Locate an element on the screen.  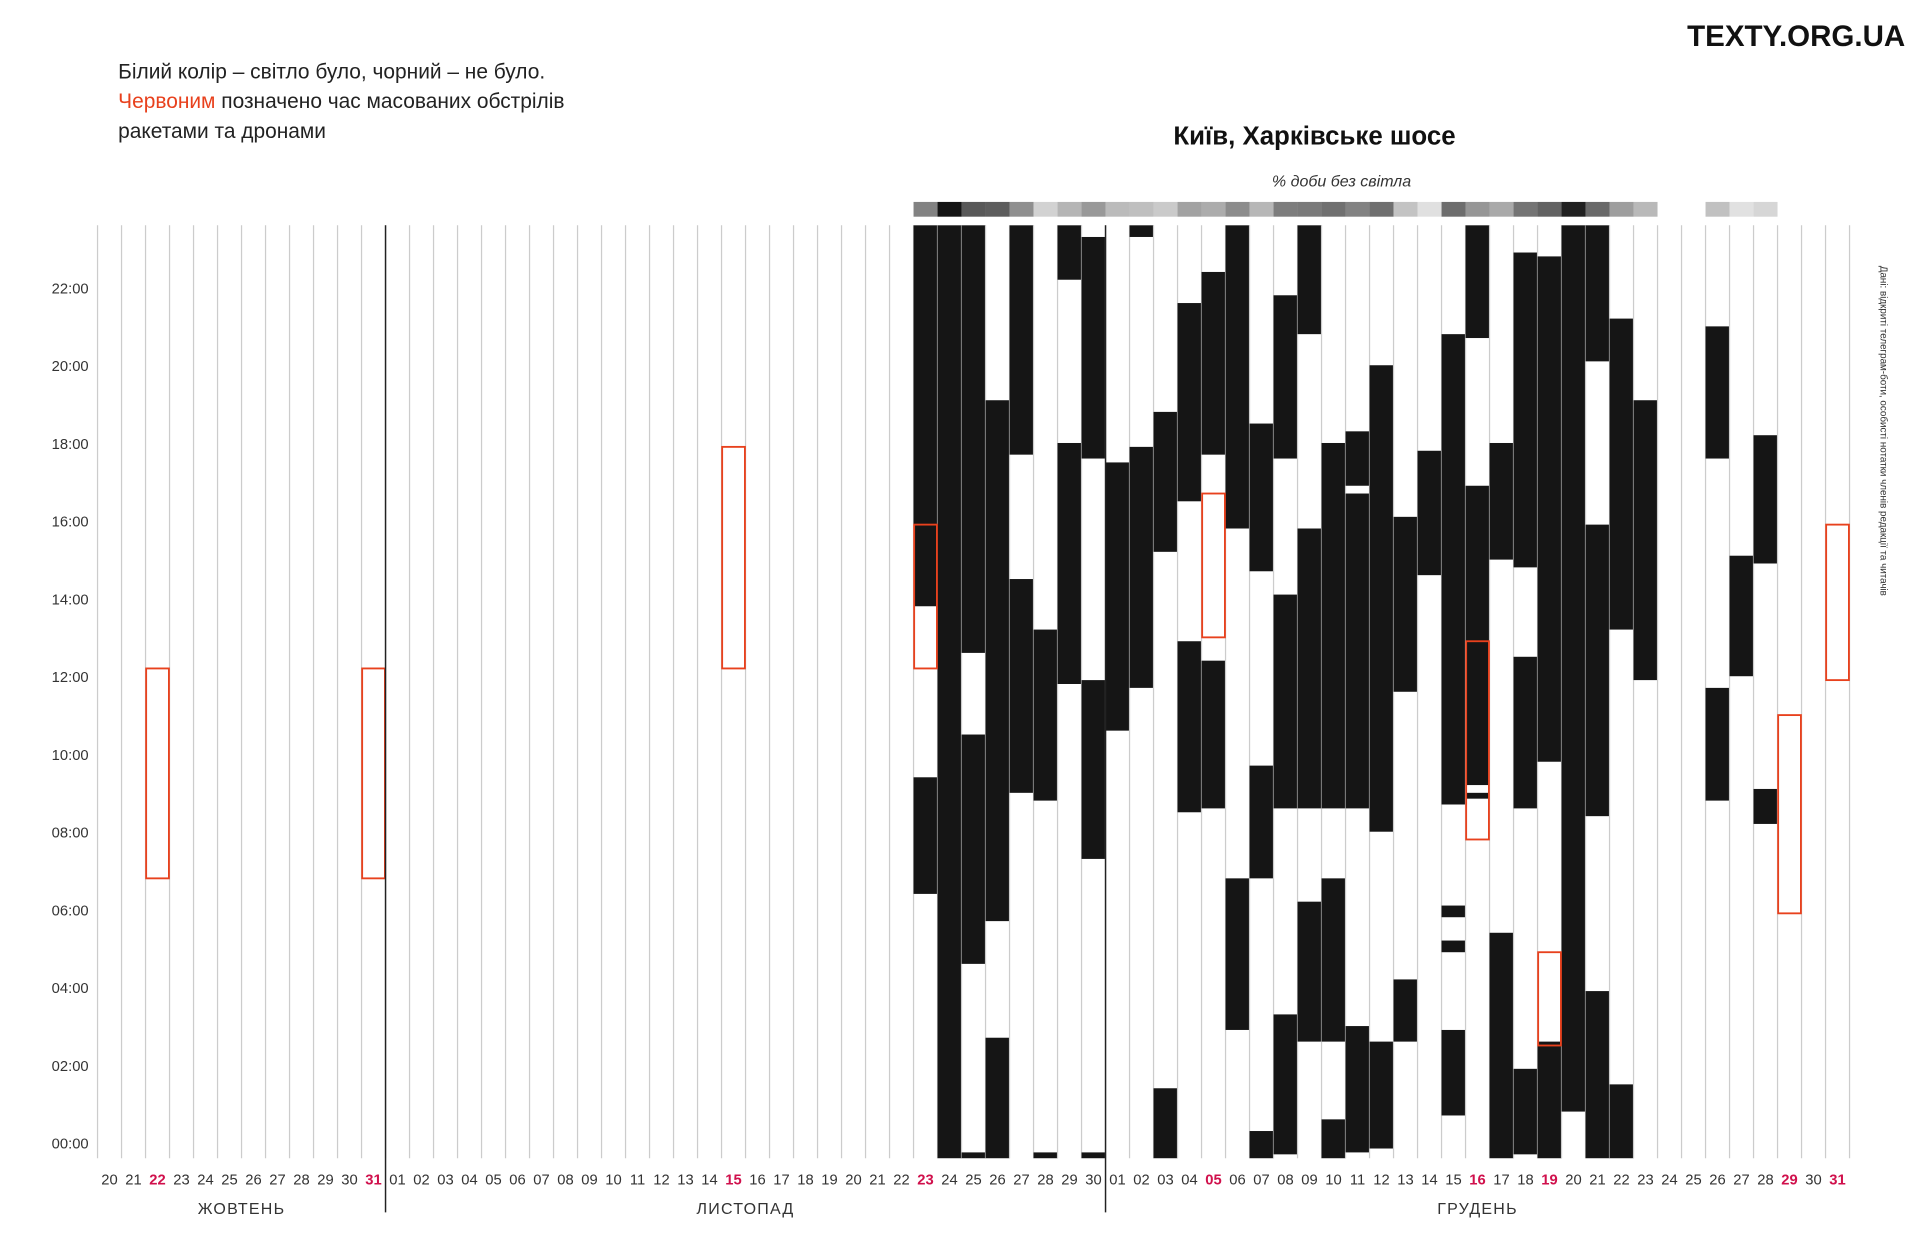
day-label: 14 is located at coordinates (709, 1180).